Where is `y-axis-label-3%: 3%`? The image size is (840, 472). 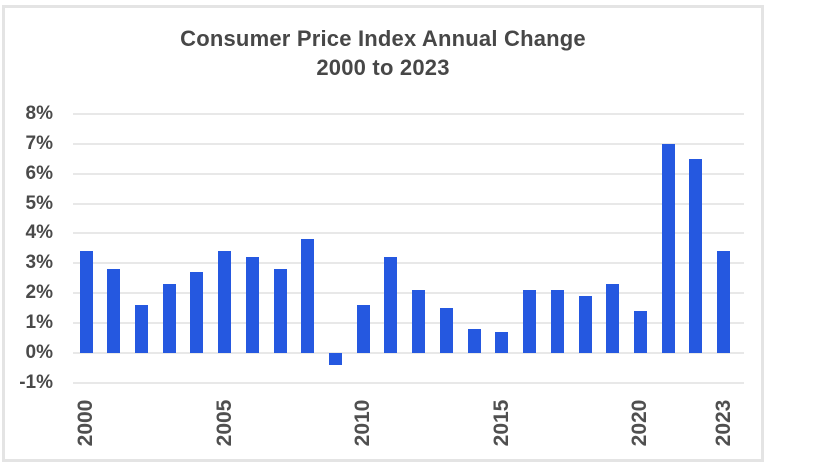 y-axis-label-3%: 3% is located at coordinates (39, 263).